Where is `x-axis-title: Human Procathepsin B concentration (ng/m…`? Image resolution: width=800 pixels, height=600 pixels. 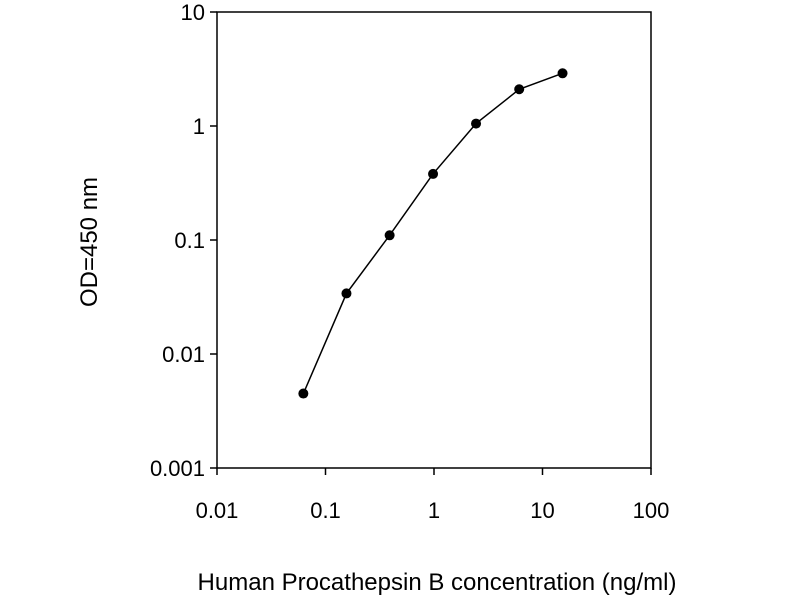
x-axis-title: Human Procathepsin B concentration (ng/m… is located at coordinates (437, 582).